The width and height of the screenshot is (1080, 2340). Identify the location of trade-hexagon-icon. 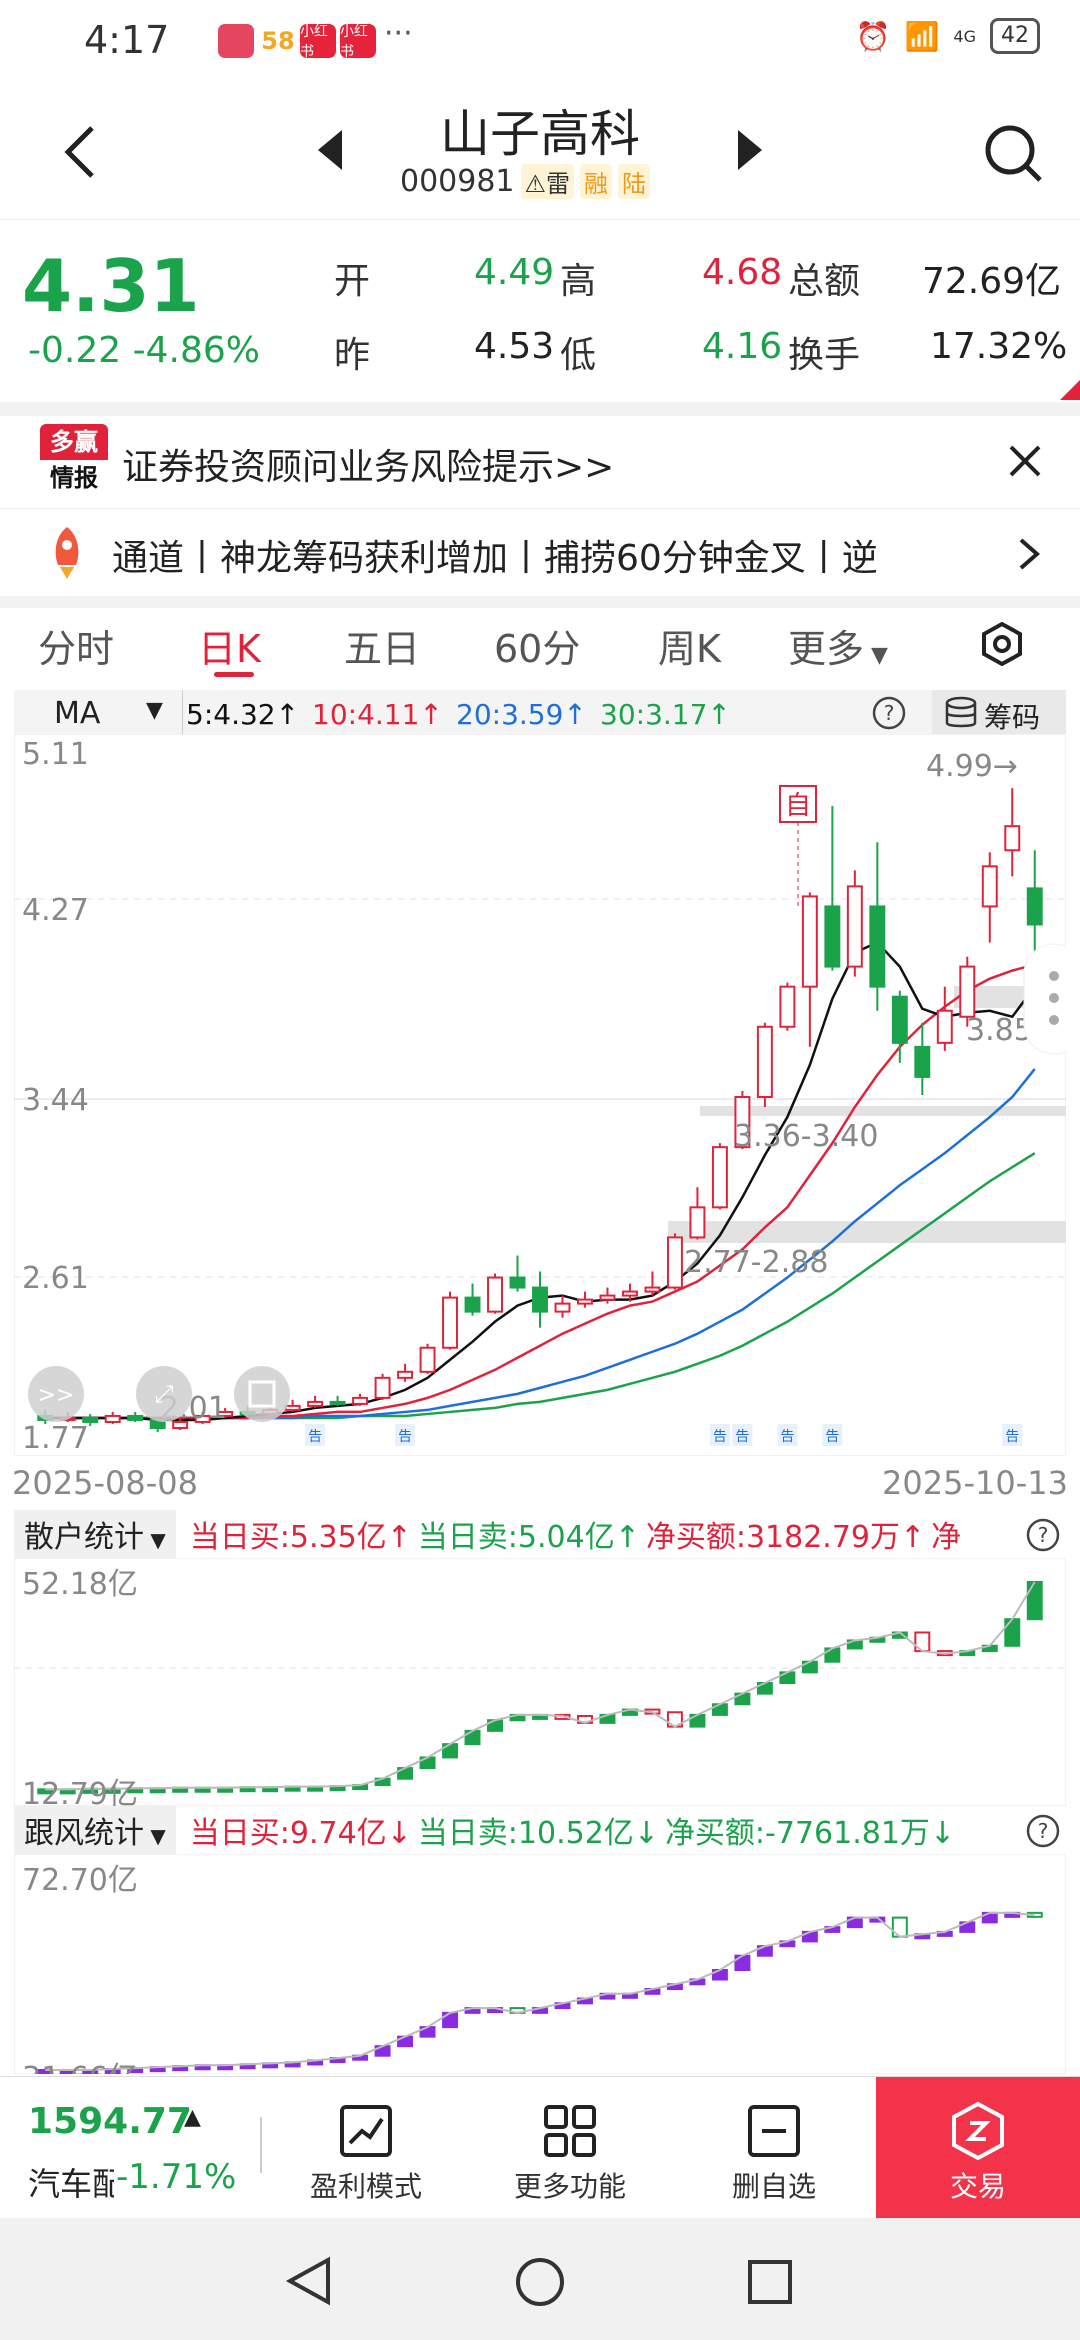
(978, 2131).